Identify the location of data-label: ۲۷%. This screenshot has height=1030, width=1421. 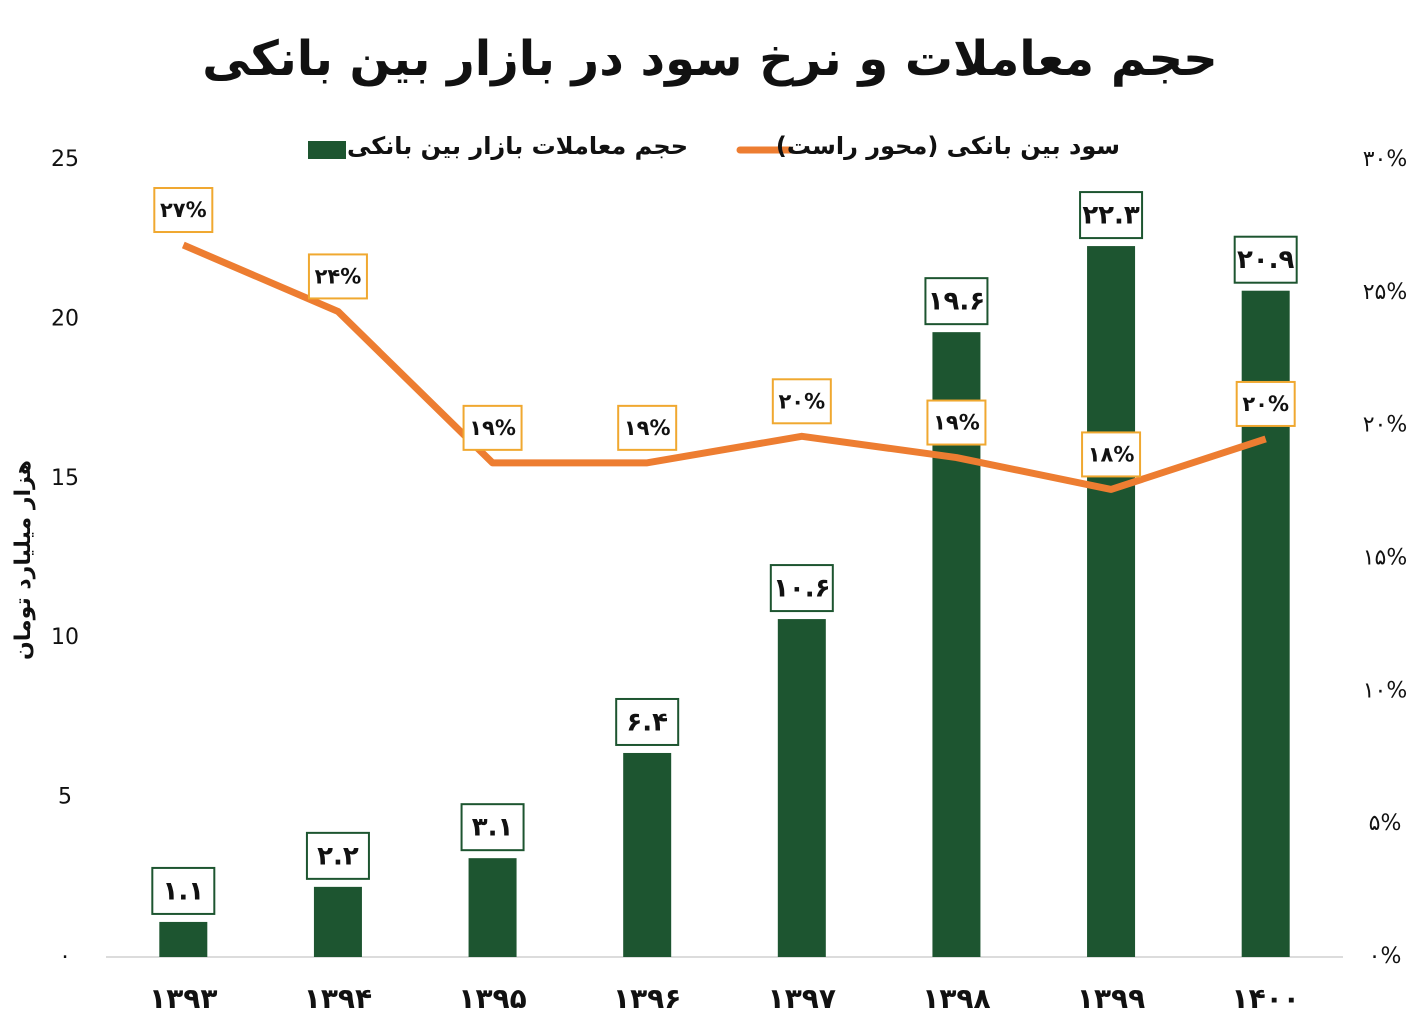
(183, 210).